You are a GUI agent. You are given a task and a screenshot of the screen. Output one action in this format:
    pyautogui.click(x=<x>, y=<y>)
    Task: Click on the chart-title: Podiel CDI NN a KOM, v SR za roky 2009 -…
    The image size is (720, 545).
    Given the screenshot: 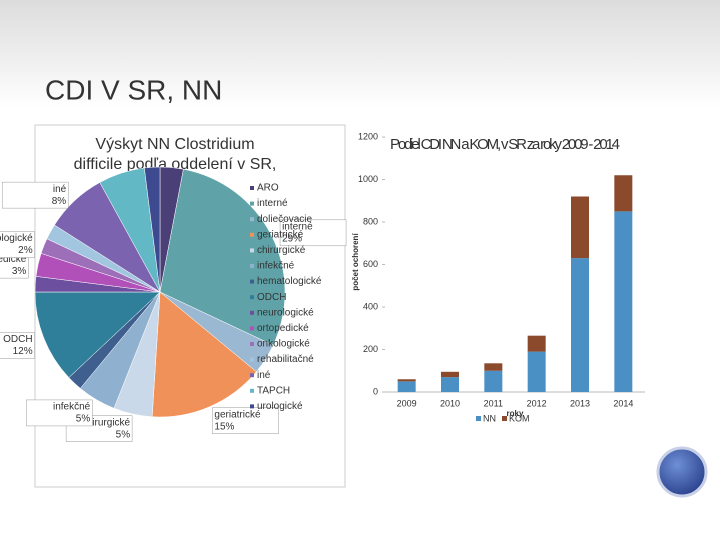 What is the action you would take?
    pyautogui.click(x=505, y=144)
    